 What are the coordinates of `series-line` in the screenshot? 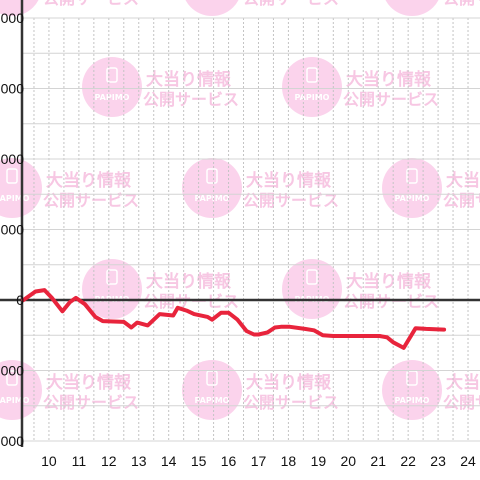 It's located at (234, 319).